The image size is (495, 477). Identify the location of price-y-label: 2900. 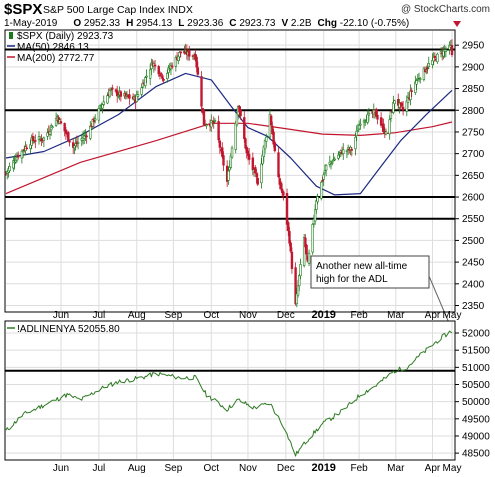
(473, 67).